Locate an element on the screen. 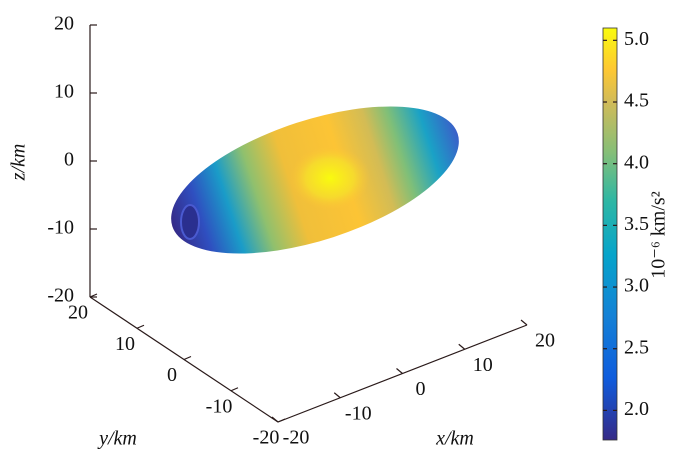  y-tick-label: -10 is located at coordinates (219, 406).